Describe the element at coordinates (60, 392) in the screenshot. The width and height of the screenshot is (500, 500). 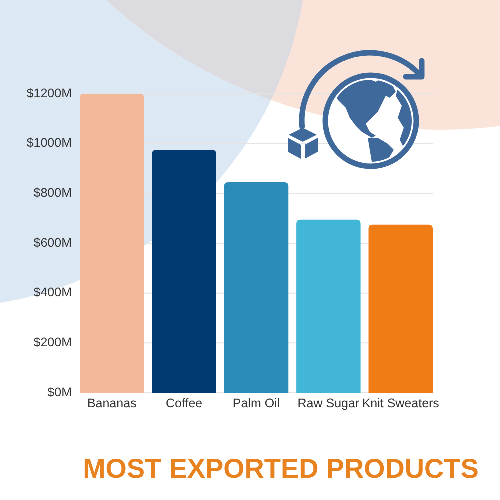
I see `y-tick-label: $0M` at that location.